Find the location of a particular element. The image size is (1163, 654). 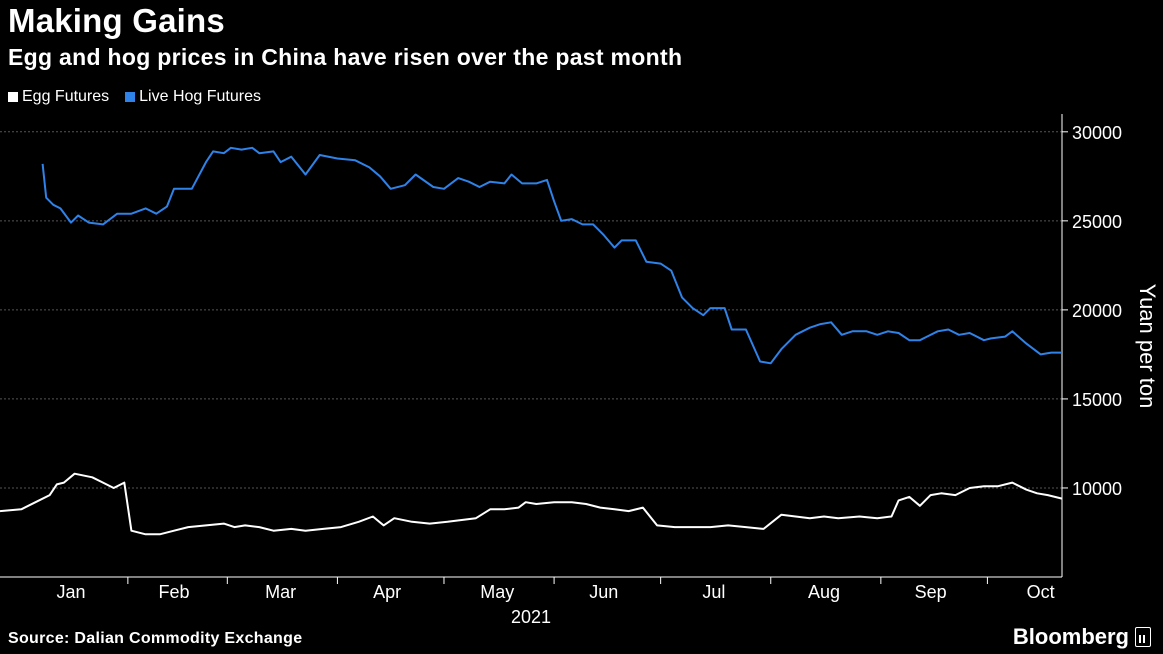

y-tick-label: 15000 is located at coordinates (1097, 400).